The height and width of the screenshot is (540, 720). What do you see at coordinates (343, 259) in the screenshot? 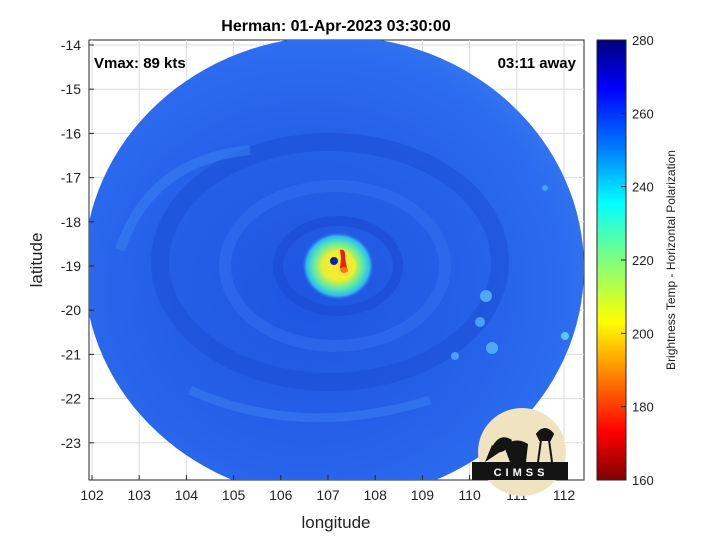
I see `eye-hot-core` at bounding box center [343, 259].